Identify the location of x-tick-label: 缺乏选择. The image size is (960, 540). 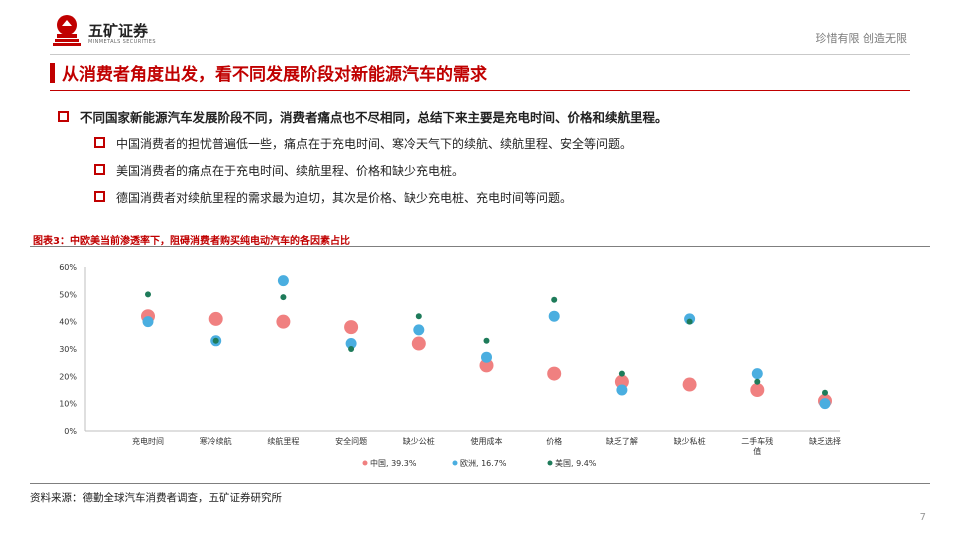
(825, 441).